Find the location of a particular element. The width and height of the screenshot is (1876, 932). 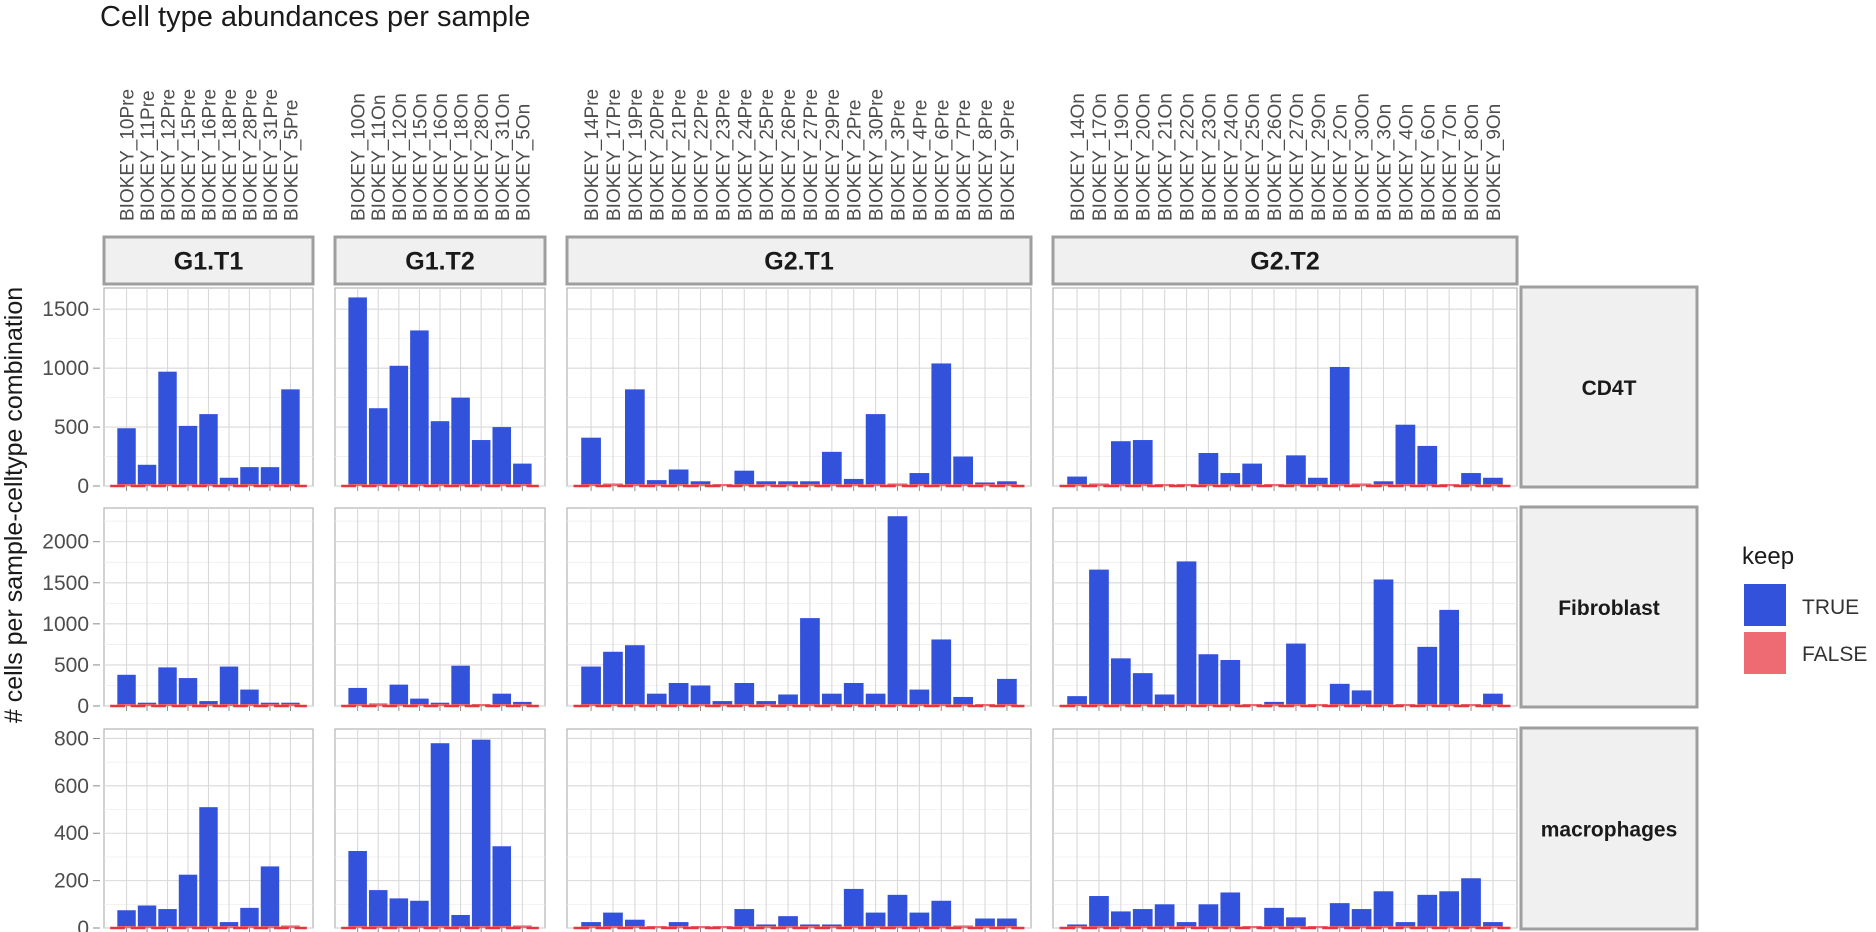

legend: keep TRUE FALSE is located at coordinates (1804, 608).